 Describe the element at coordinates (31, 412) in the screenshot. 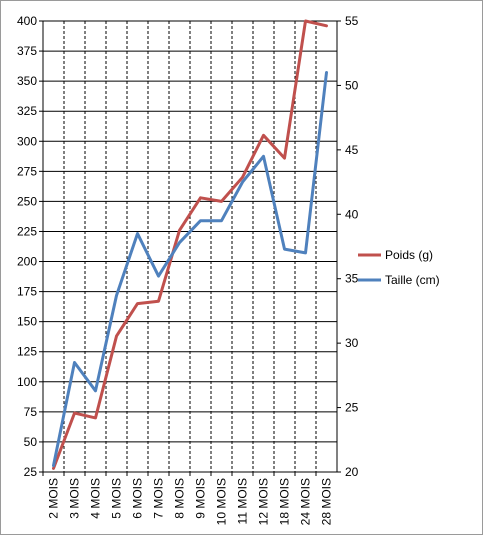

I see `left-tick-label: 75` at that location.